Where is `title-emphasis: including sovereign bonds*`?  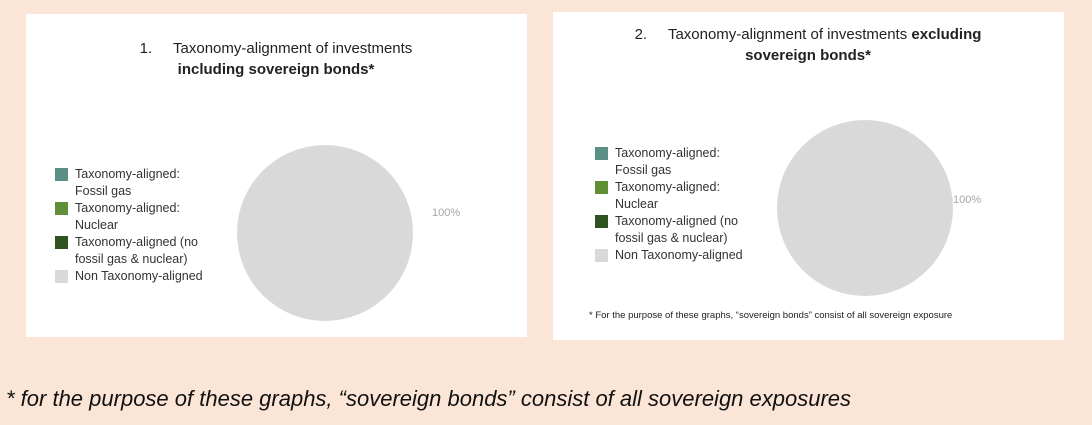
title-emphasis: including sovereign bonds* is located at coordinates (276, 69).